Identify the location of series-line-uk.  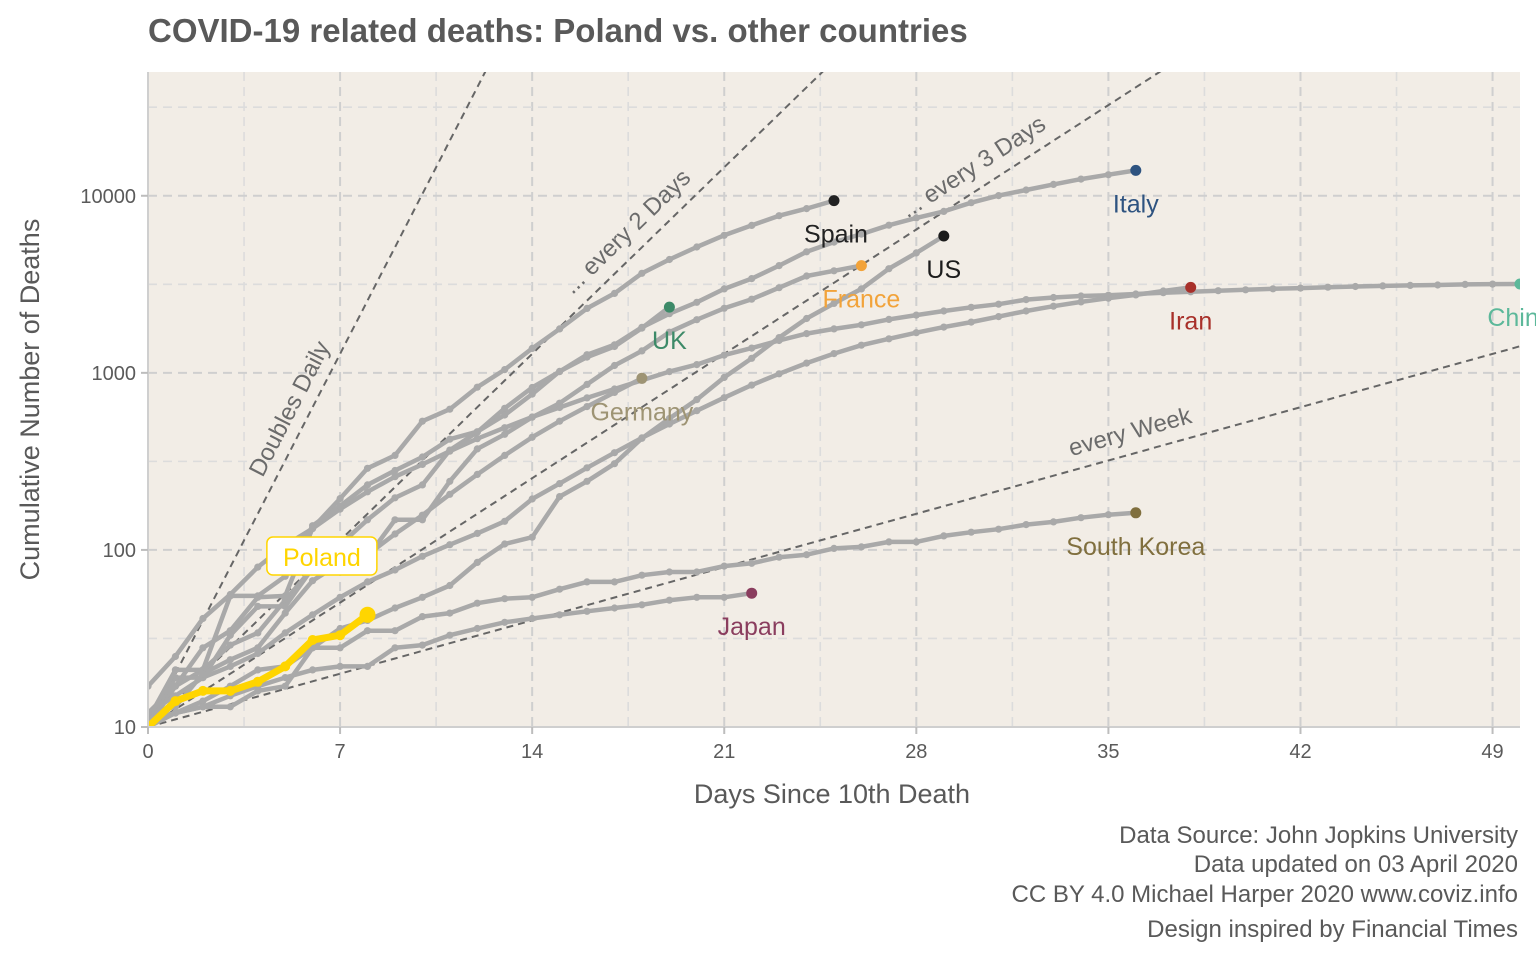
(410, 513).